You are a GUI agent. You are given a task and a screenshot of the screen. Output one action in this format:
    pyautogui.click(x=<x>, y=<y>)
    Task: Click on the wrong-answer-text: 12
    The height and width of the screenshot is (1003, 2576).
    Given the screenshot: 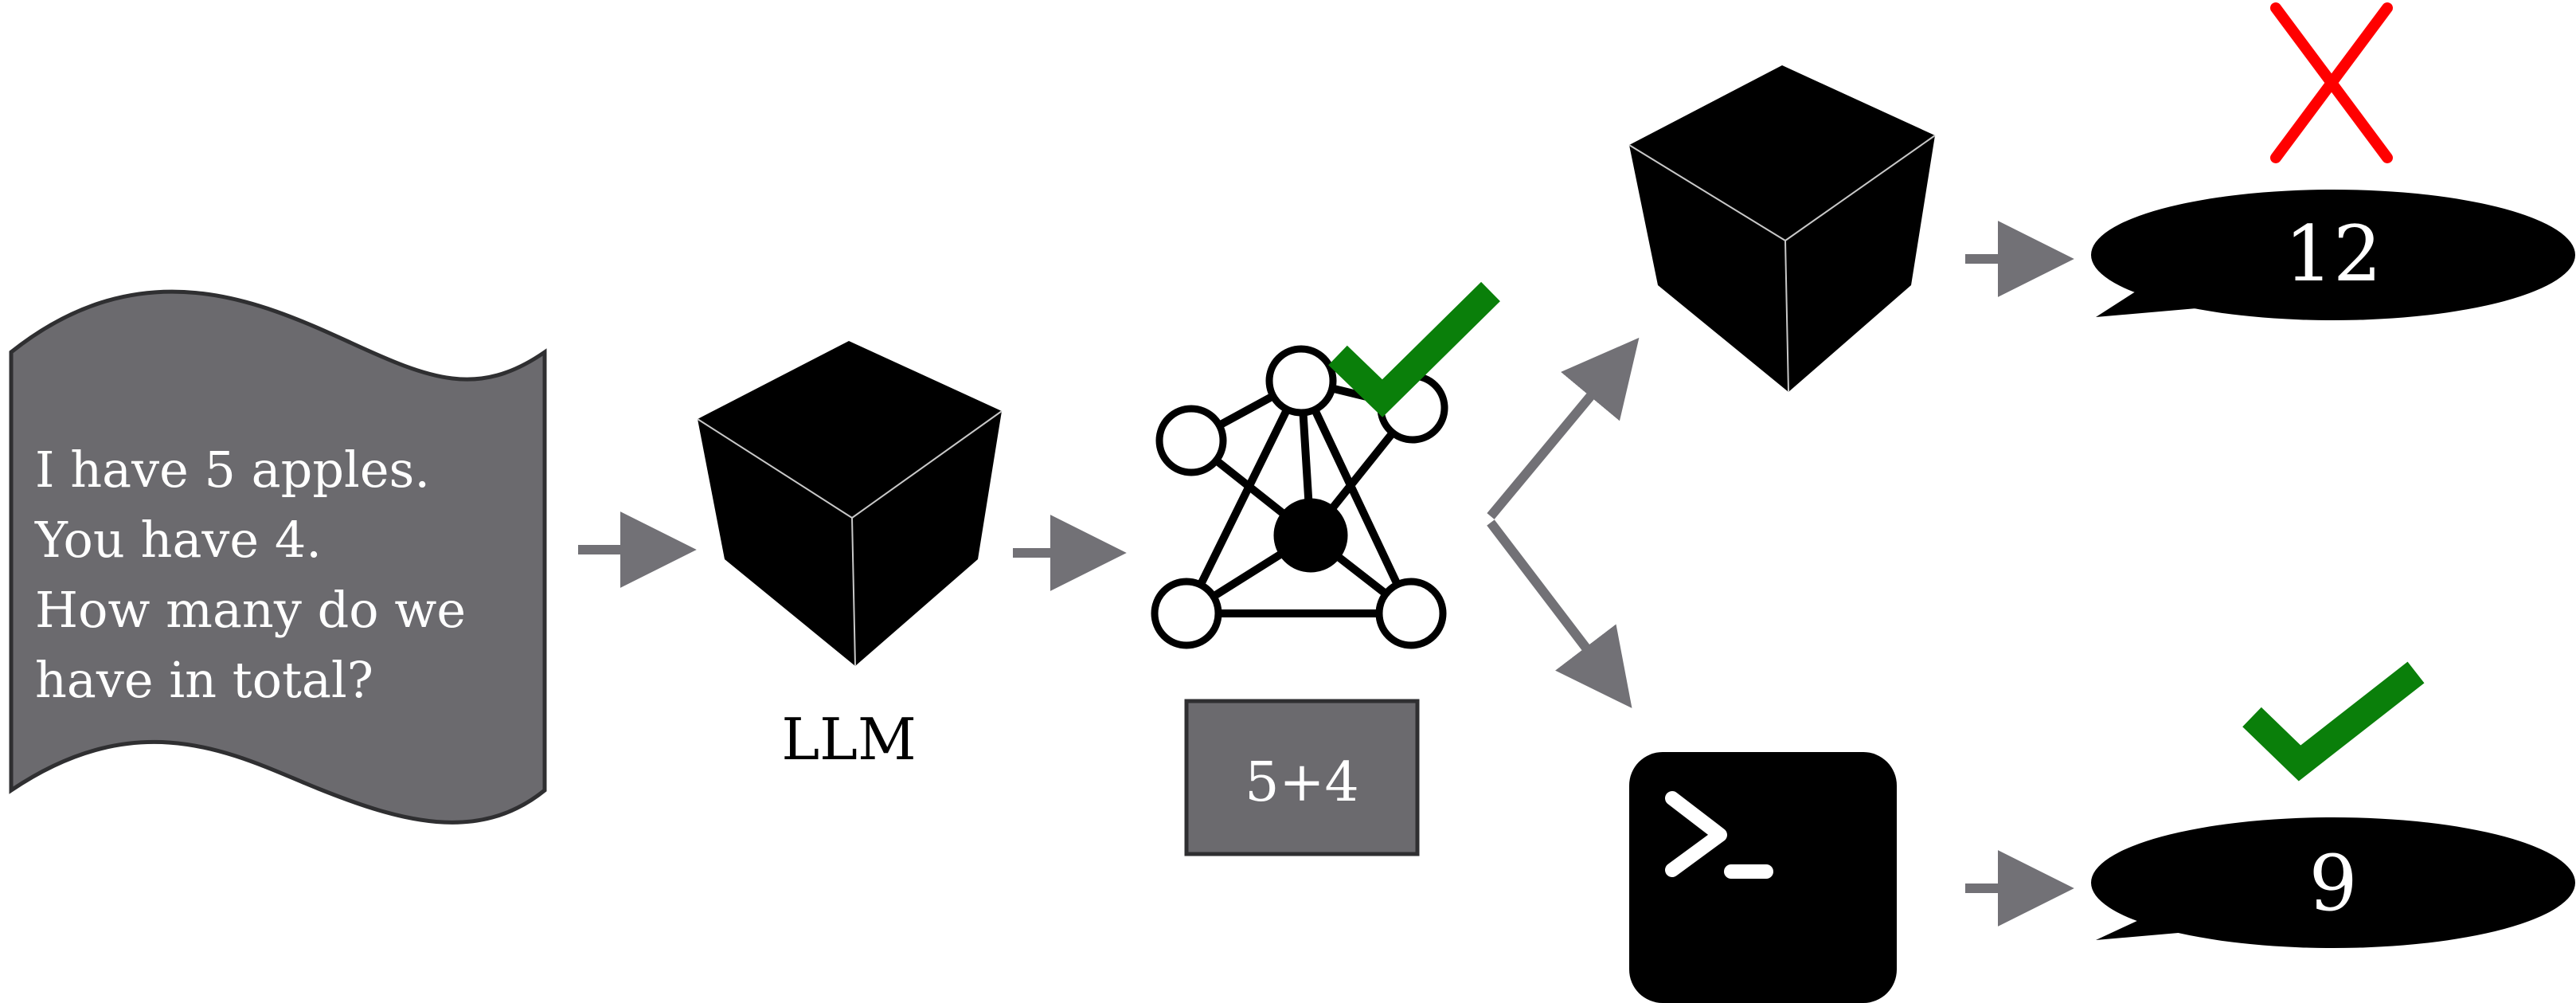 What is the action you would take?
    pyautogui.click(x=2334, y=255)
    